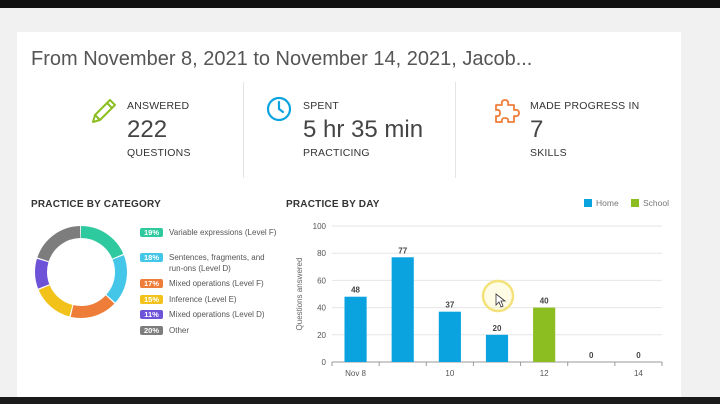  Describe the element at coordinates (151, 299) in the screenshot. I see `category-percent-badge: 15%` at that location.